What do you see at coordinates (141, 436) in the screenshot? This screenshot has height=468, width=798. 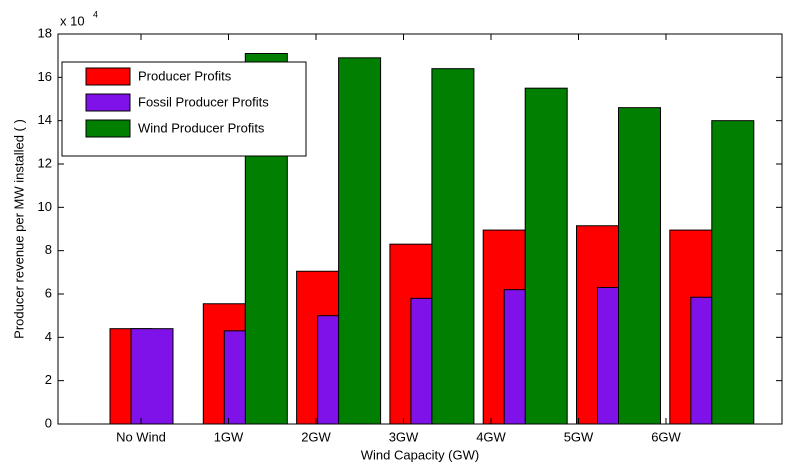 I see `x-tick-label: No Wind` at bounding box center [141, 436].